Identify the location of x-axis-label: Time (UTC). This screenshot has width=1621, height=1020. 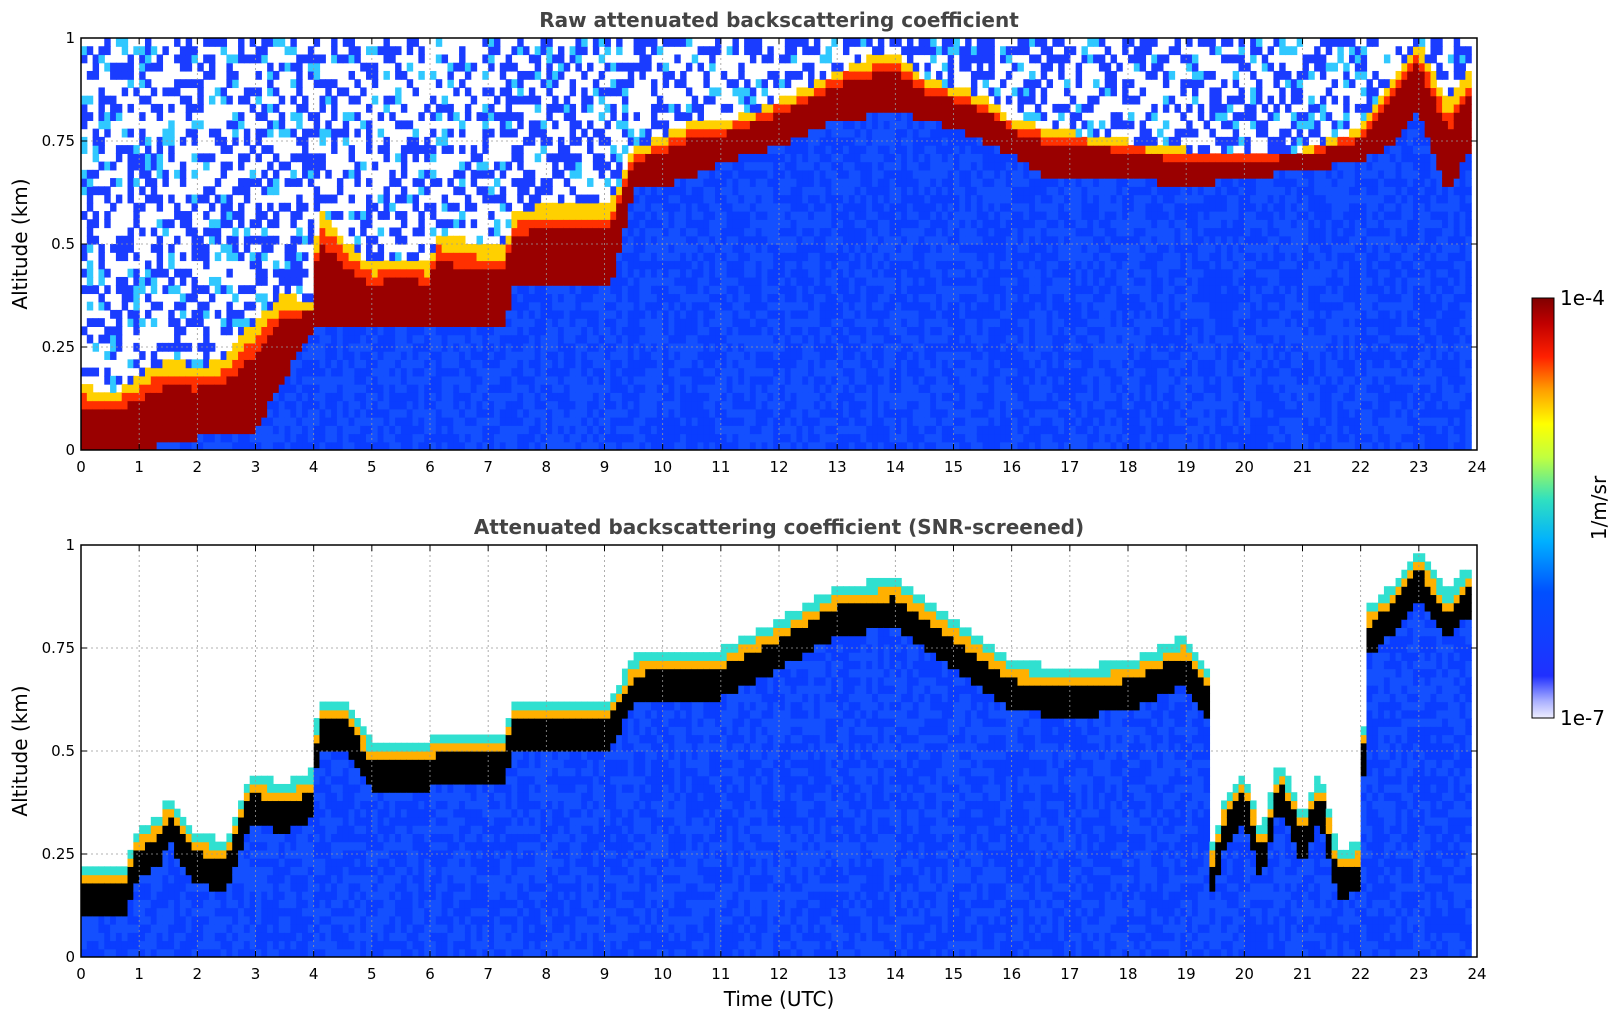
(779, 999).